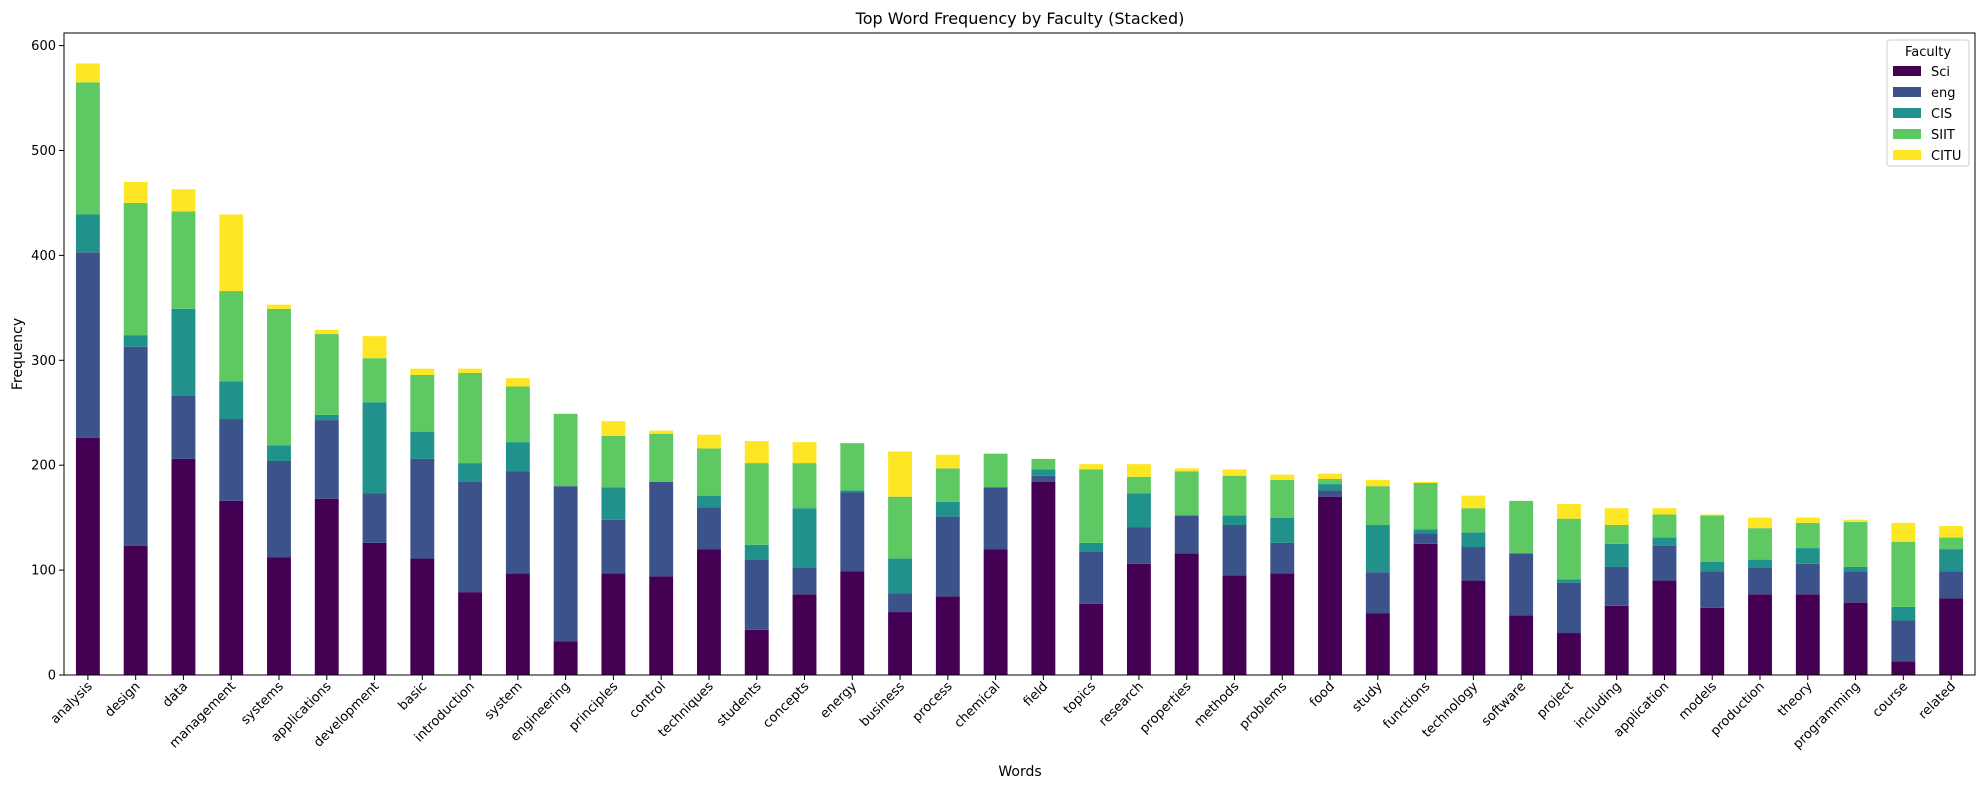 The image size is (1986, 790). Describe the element at coordinates (1473, 540) in the screenshot. I see `bar-technology-cis` at that location.